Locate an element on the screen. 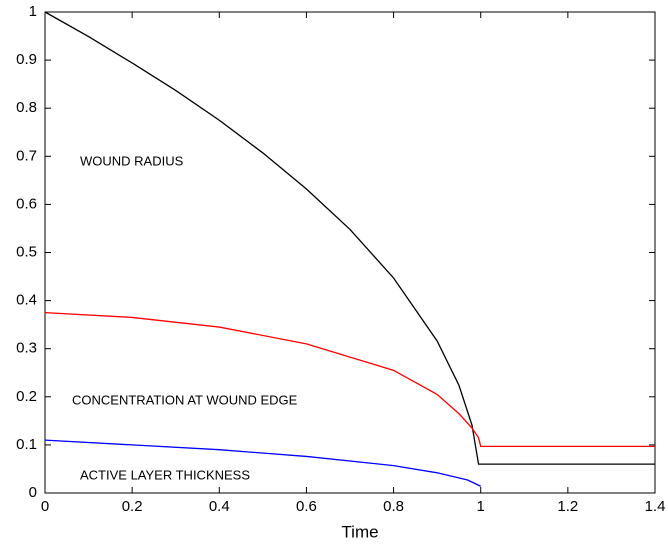 The height and width of the screenshot is (548, 668). series-annotation: ACTIVE LAYER THICKNESS is located at coordinates (165, 474).